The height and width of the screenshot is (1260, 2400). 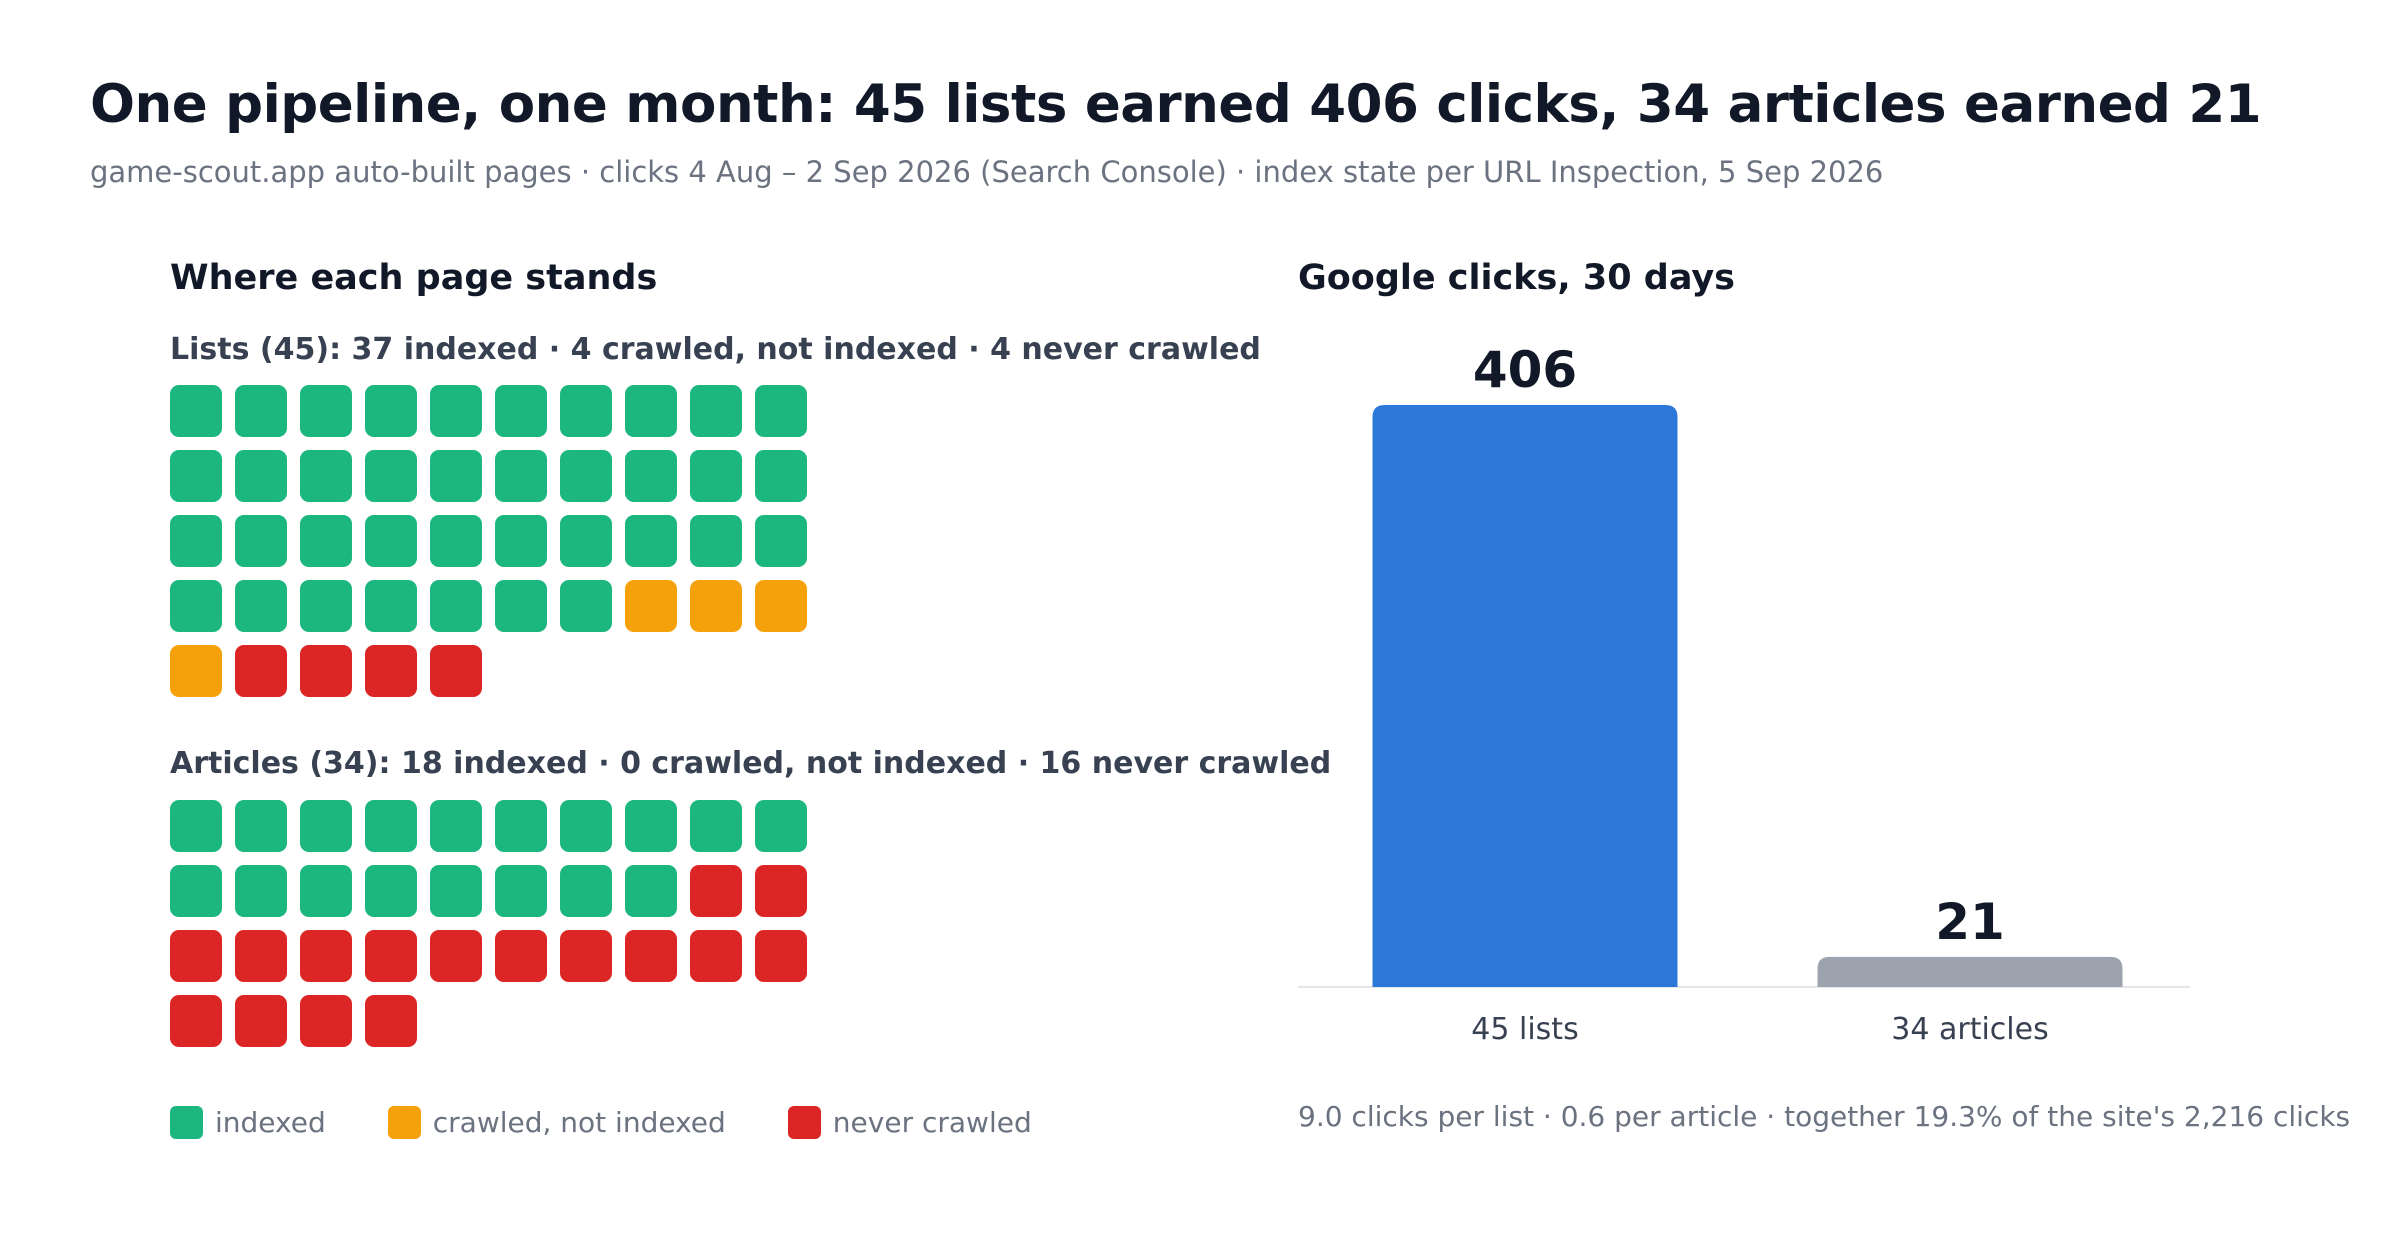 I want to click on bar-value-label: 21, so click(x=1970, y=922).